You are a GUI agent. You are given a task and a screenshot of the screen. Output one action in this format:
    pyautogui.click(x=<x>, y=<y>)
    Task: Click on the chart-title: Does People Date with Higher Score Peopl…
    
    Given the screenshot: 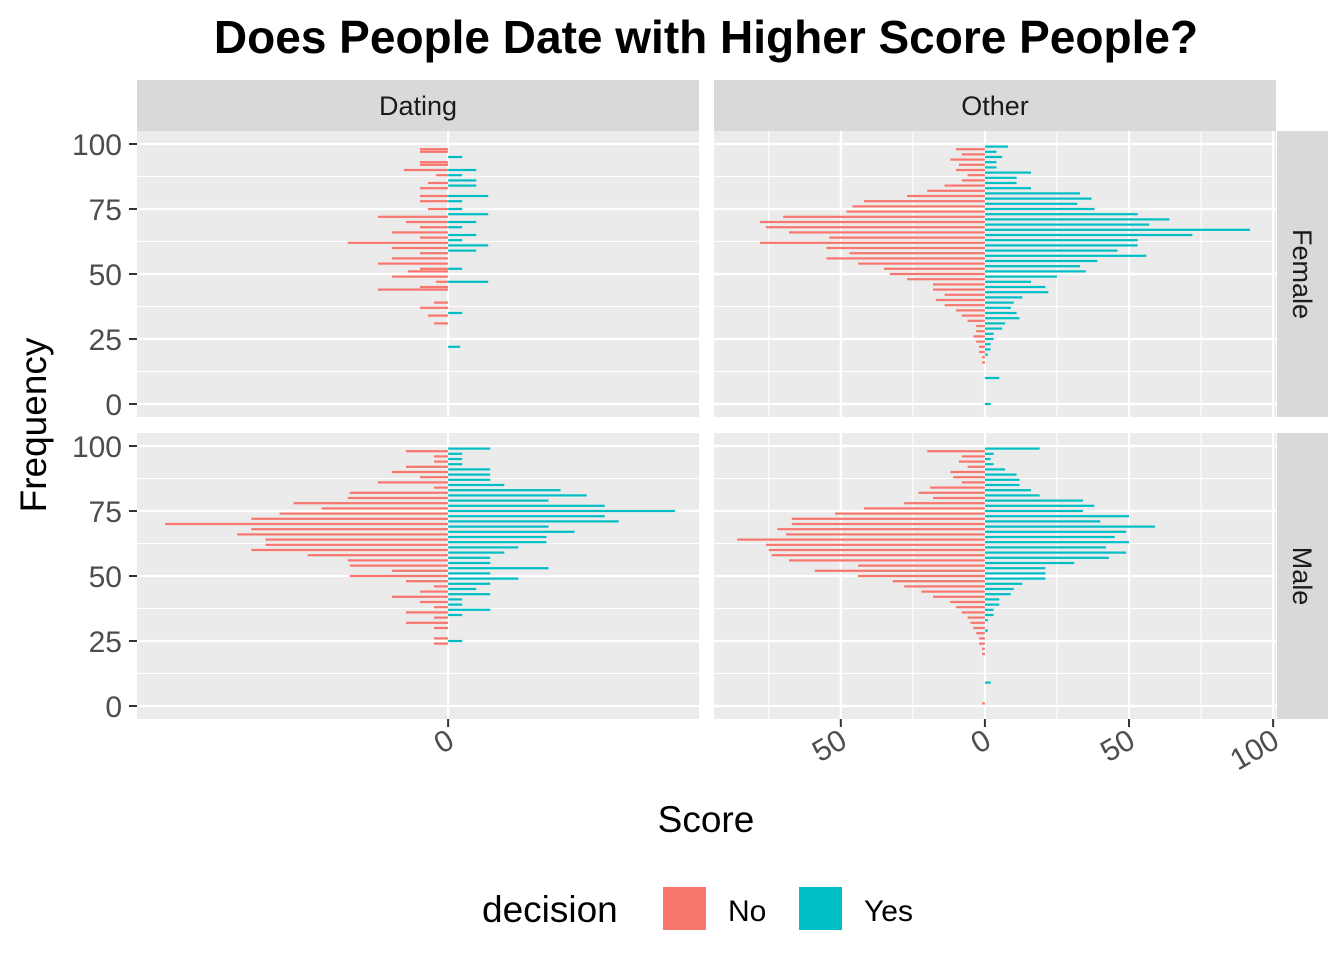 What is the action you would take?
    pyautogui.click(x=706, y=37)
    